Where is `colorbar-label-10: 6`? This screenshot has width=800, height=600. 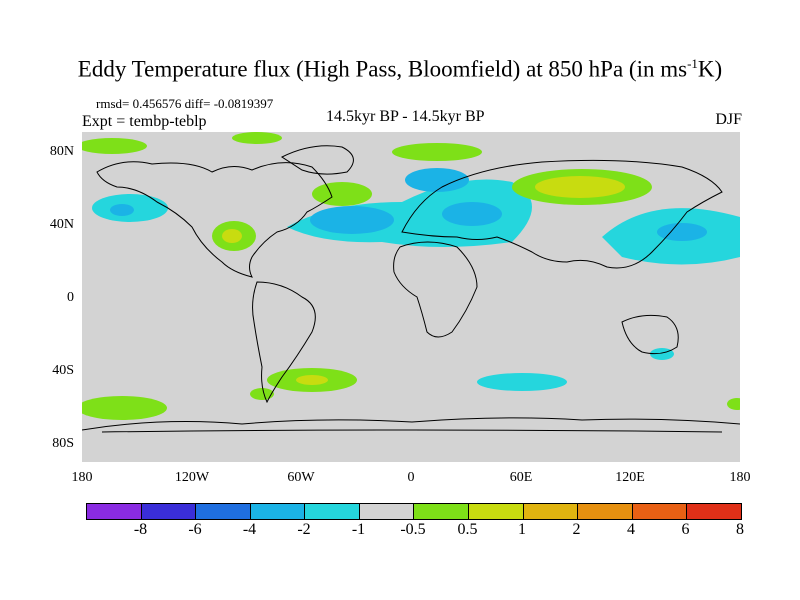
colorbar-label-10: 6 is located at coordinates (685, 529).